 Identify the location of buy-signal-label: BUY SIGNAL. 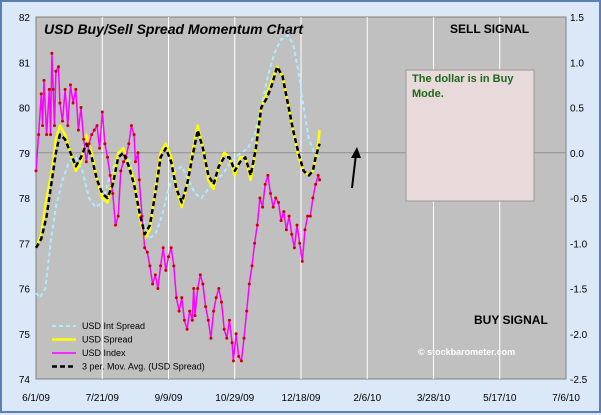
(511, 320).